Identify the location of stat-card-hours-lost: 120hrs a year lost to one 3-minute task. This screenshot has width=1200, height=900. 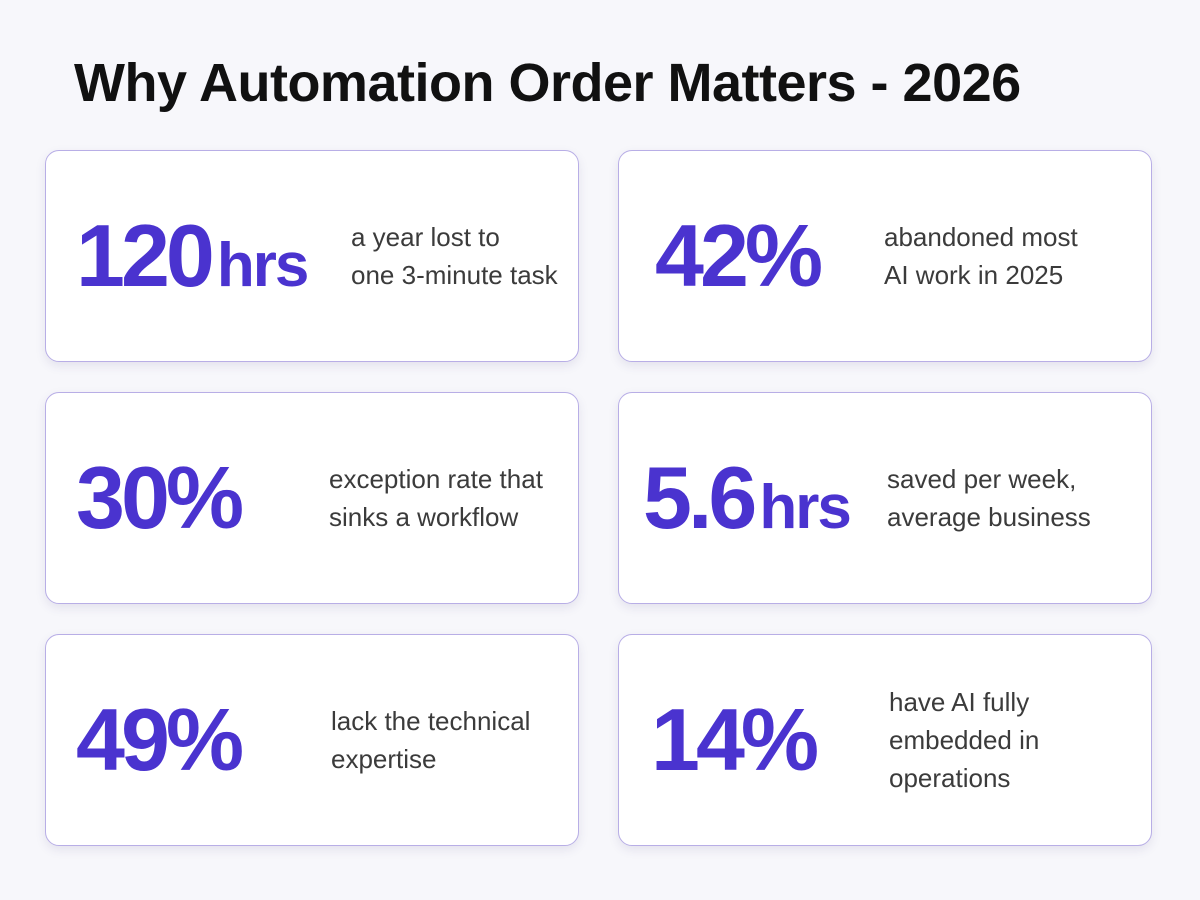
(312, 256).